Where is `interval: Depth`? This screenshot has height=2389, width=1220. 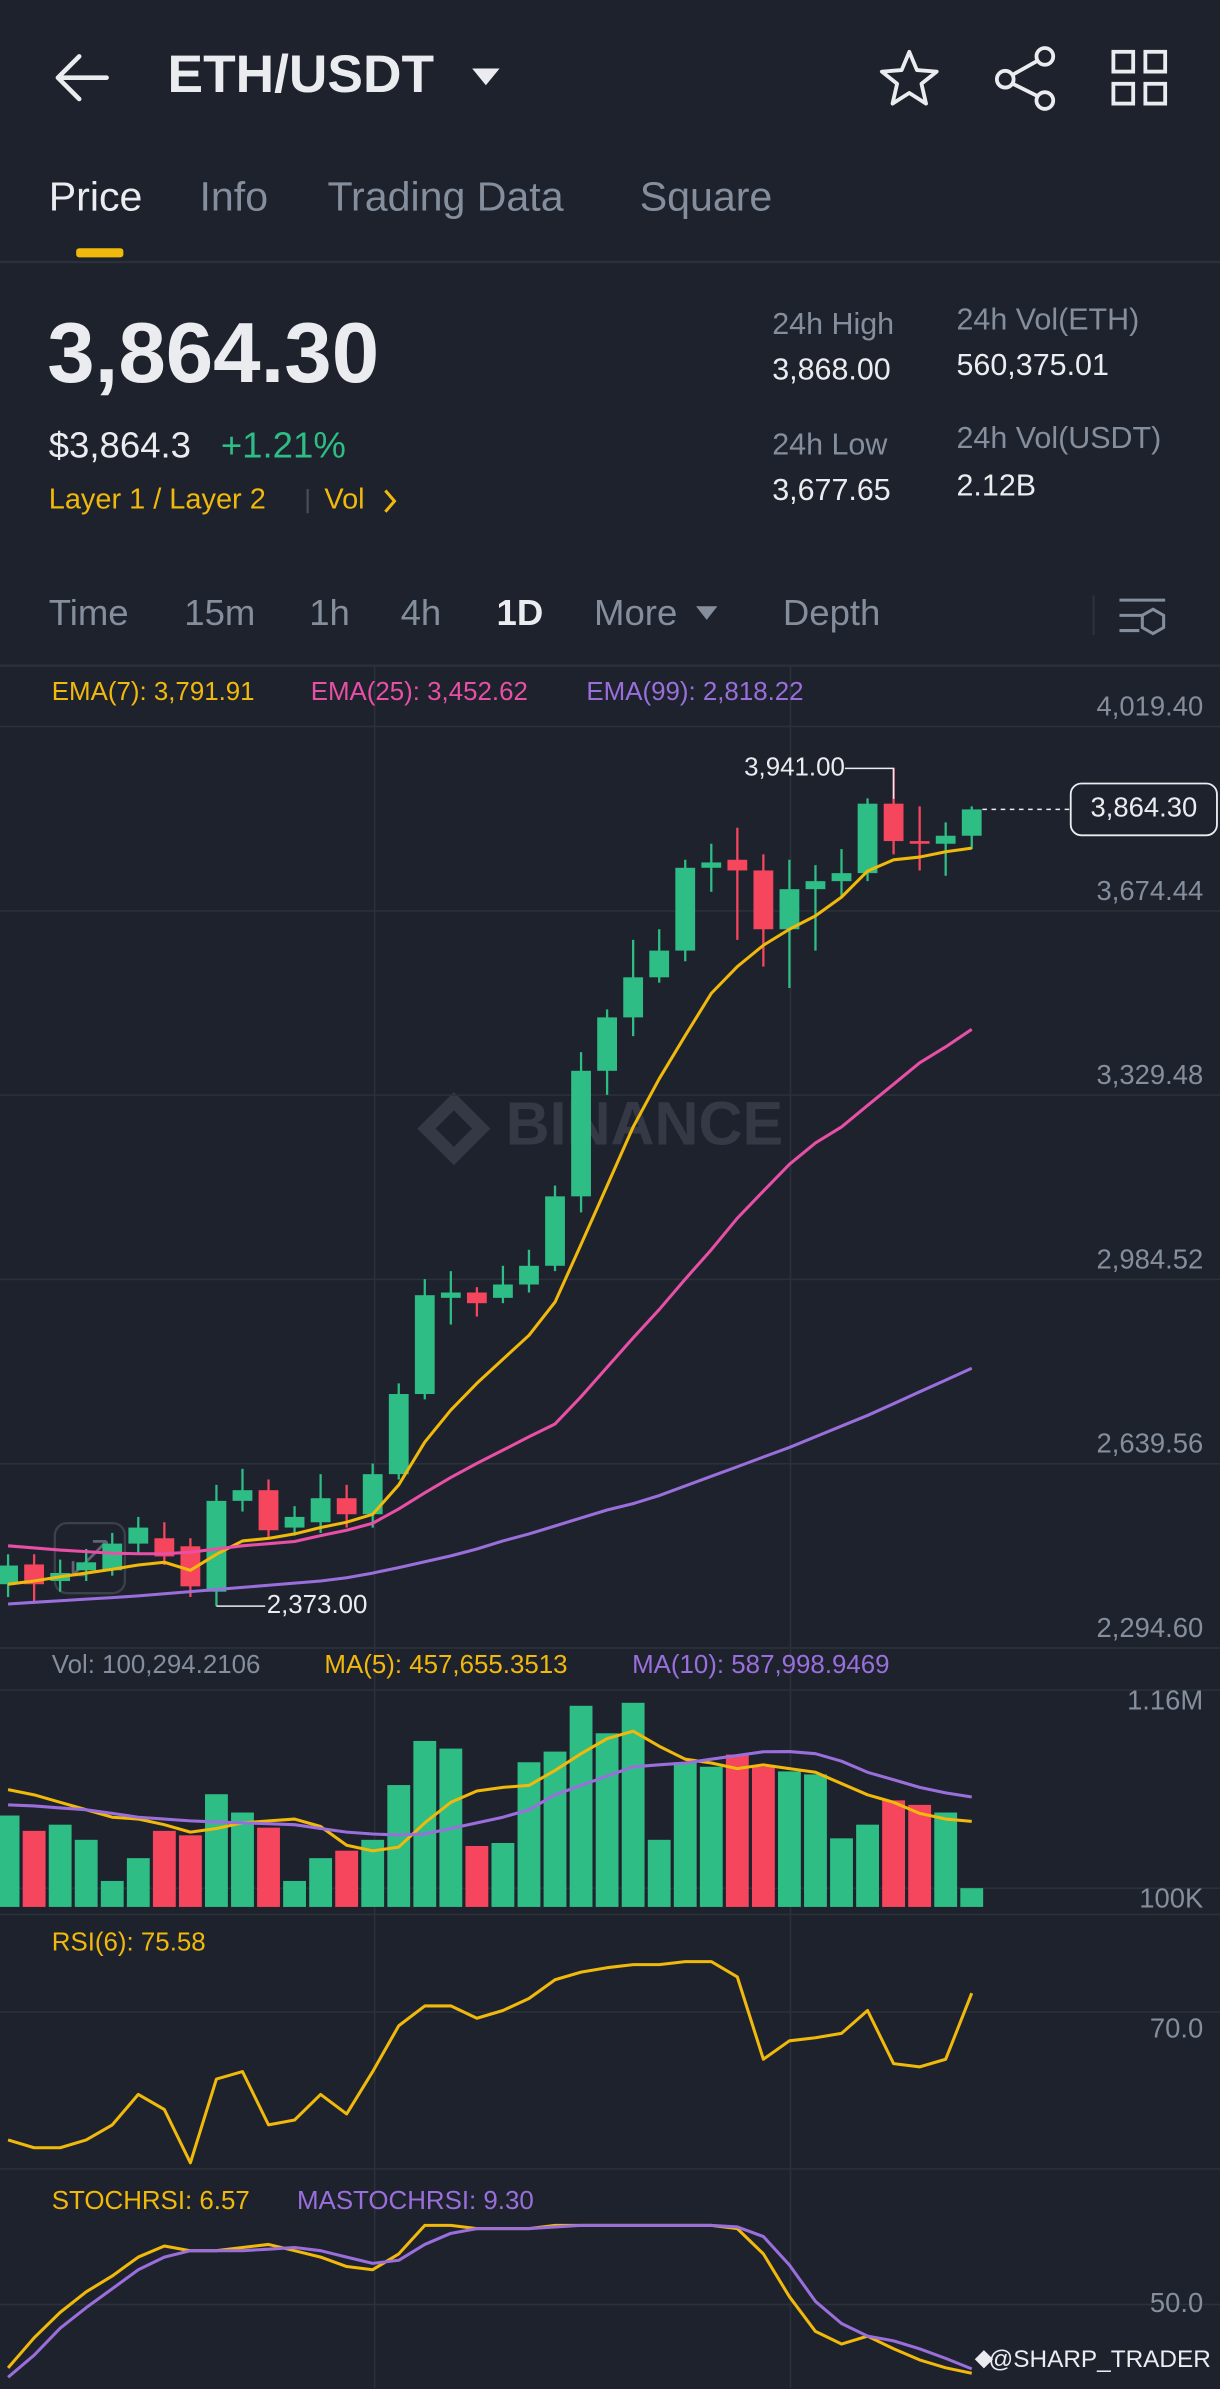 interval: Depth is located at coordinates (832, 612).